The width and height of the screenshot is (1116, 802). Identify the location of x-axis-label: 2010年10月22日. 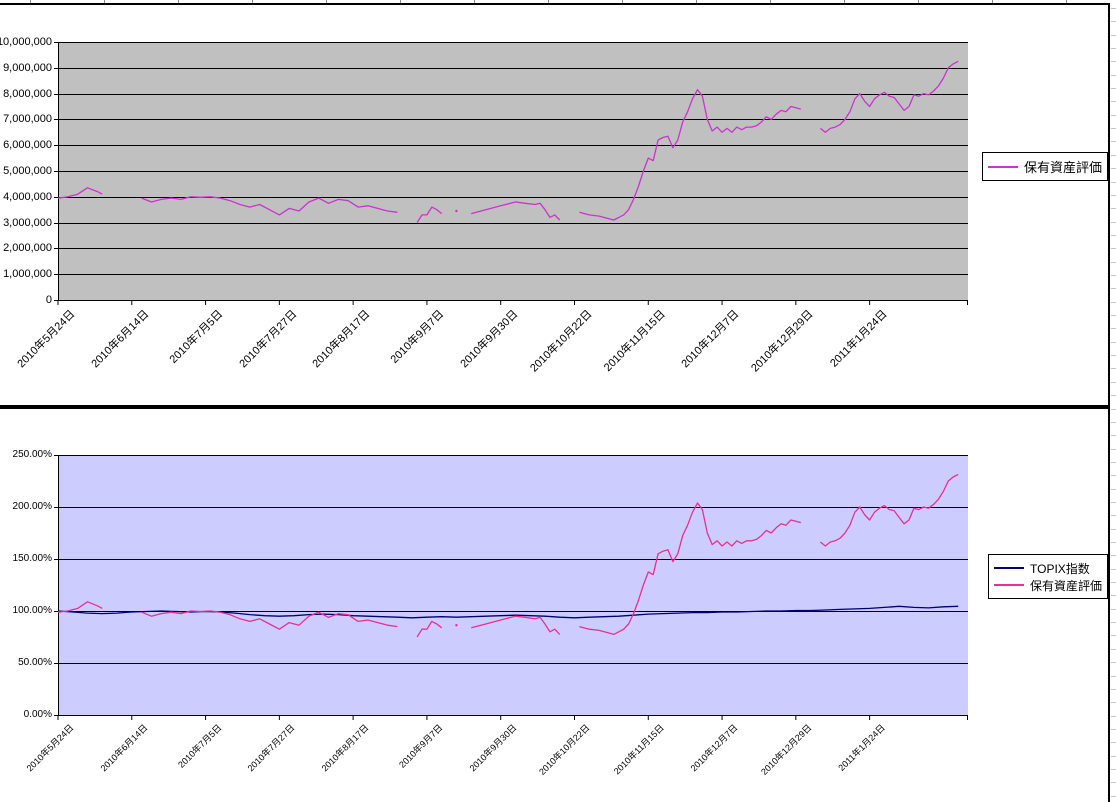
(564, 749).